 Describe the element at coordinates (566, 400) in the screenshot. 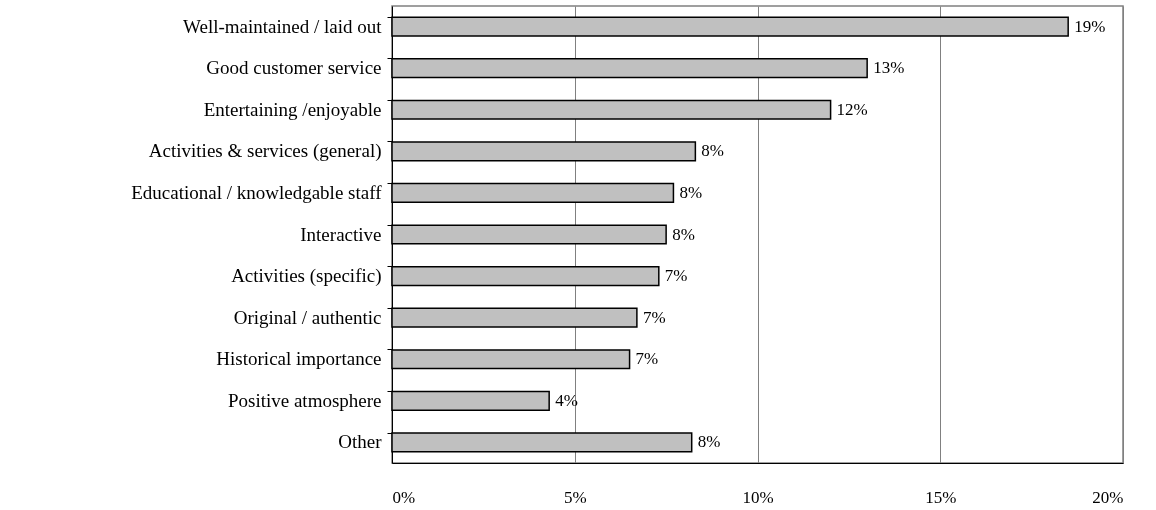

I see `data-label: 4%` at that location.